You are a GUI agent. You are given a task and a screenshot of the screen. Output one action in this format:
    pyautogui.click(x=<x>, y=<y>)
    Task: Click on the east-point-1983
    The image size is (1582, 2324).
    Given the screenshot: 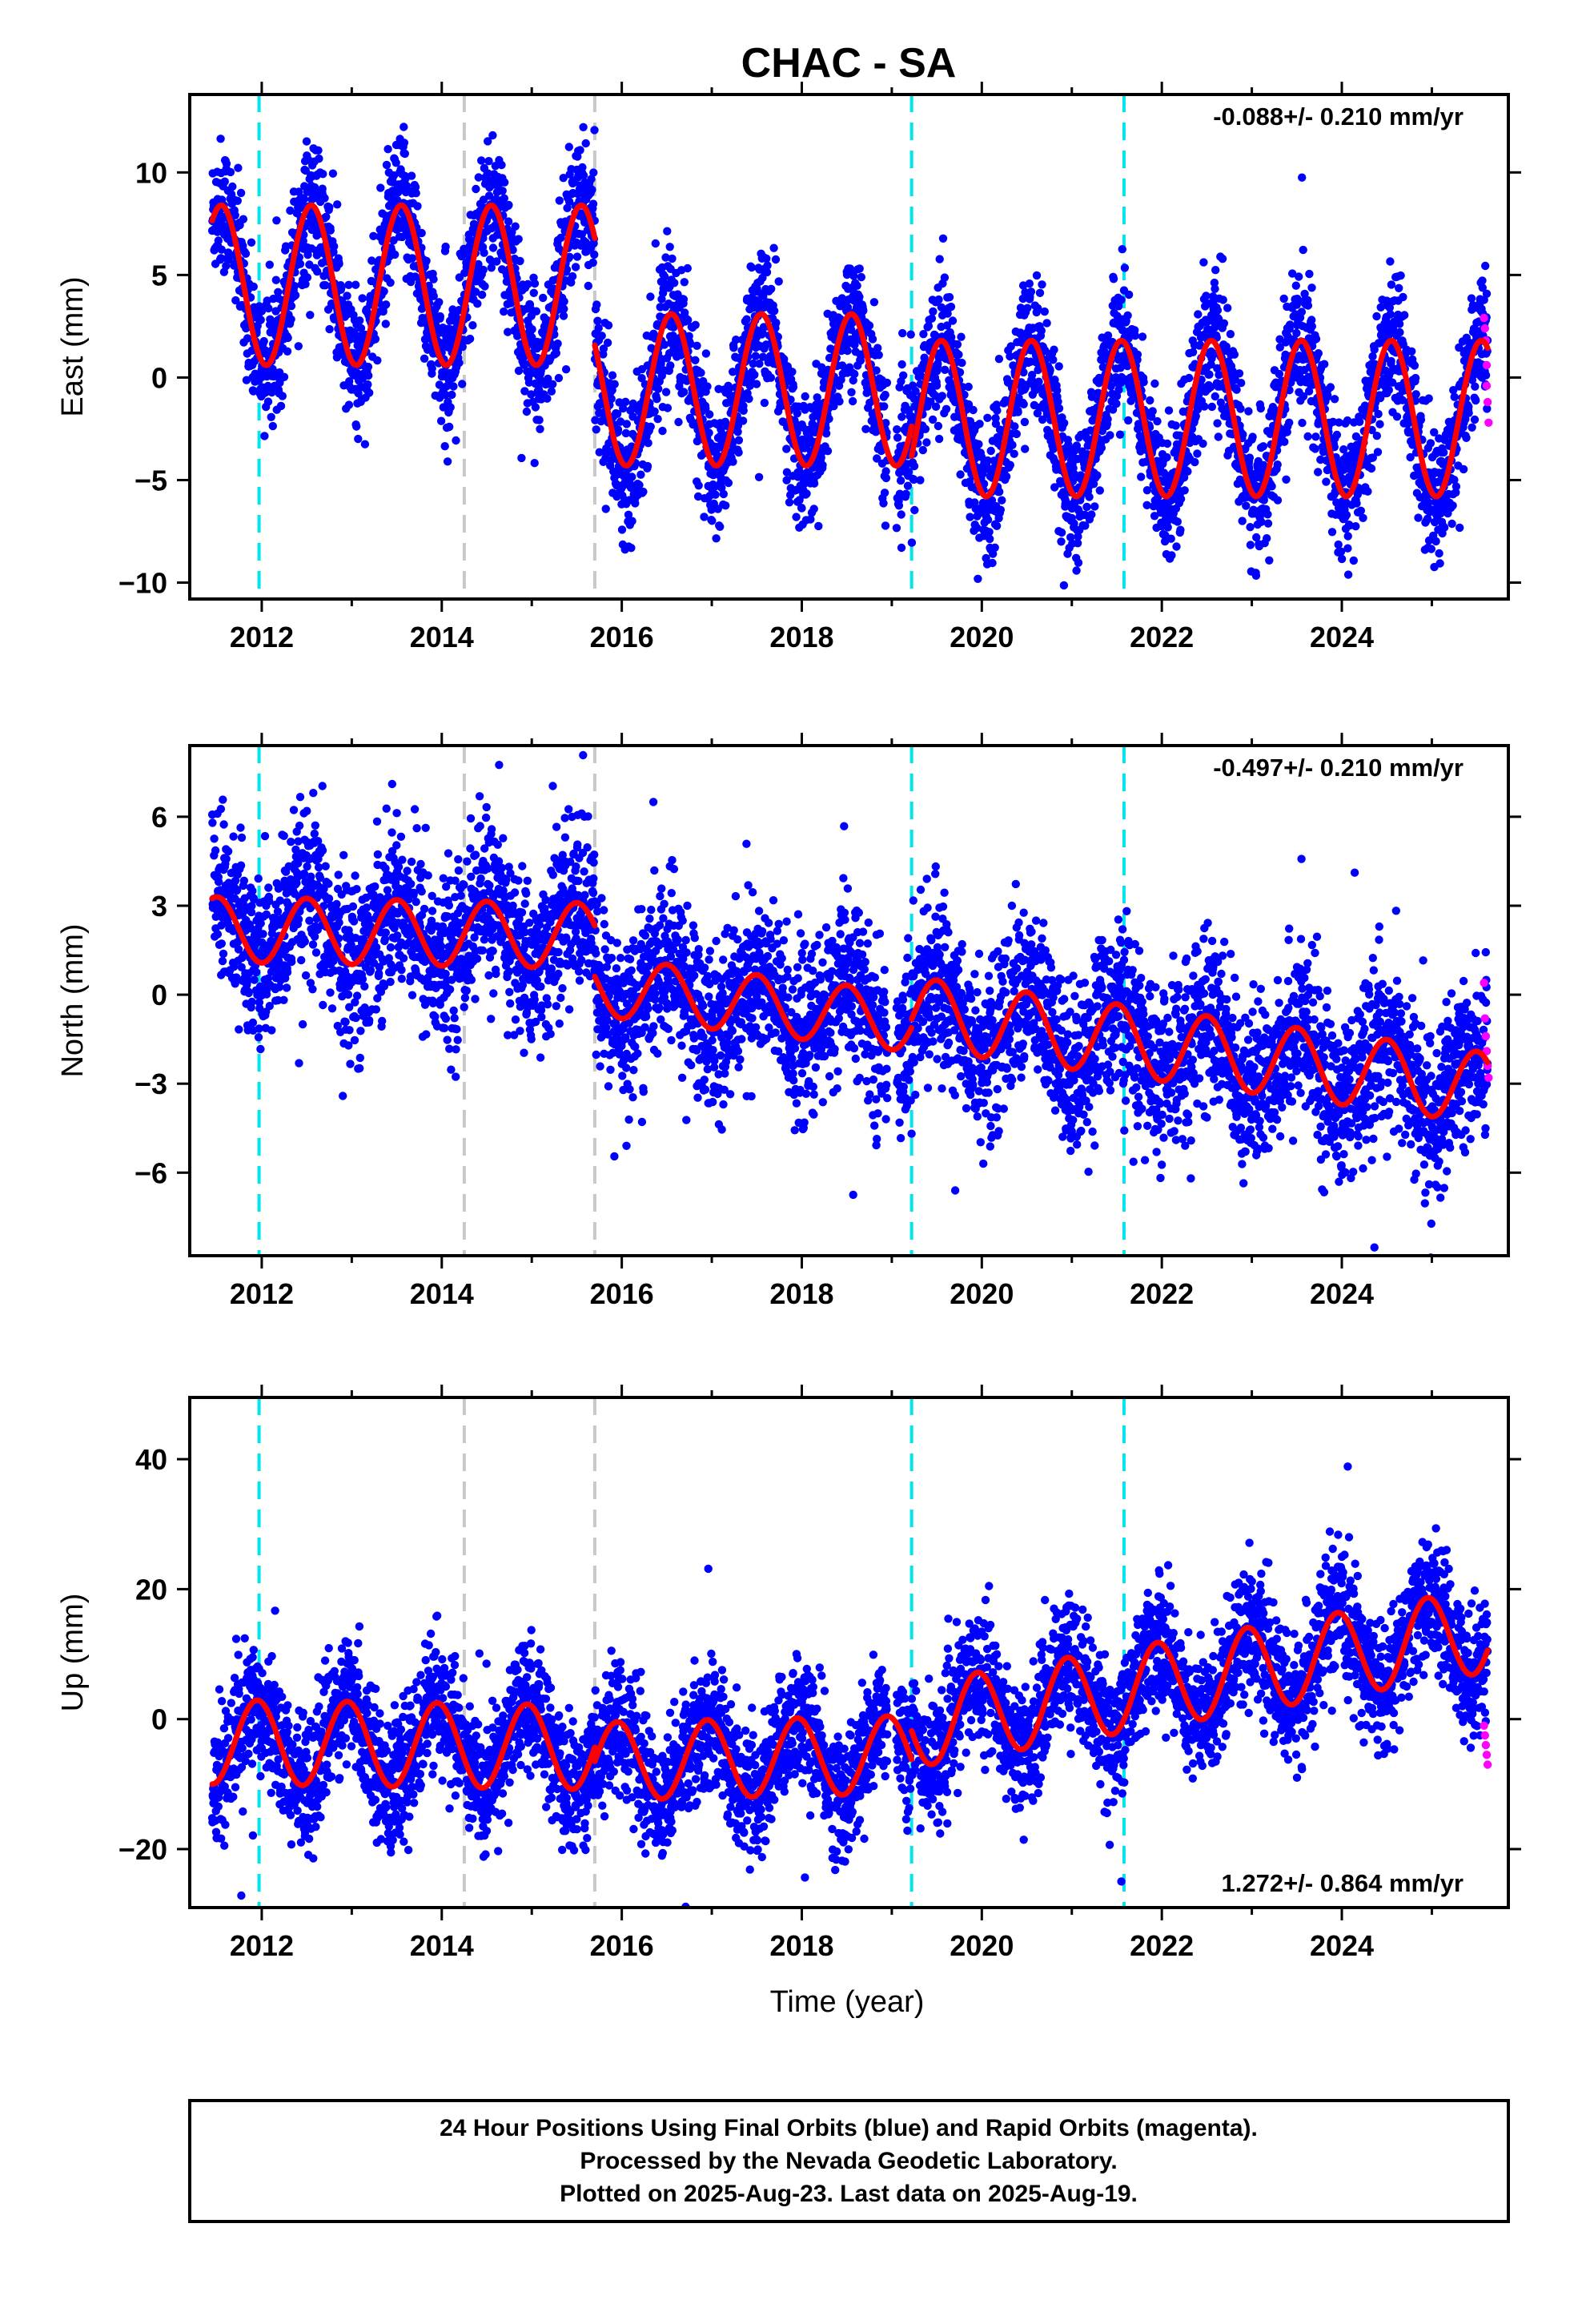 What is the action you would take?
    pyautogui.click(x=701, y=372)
    